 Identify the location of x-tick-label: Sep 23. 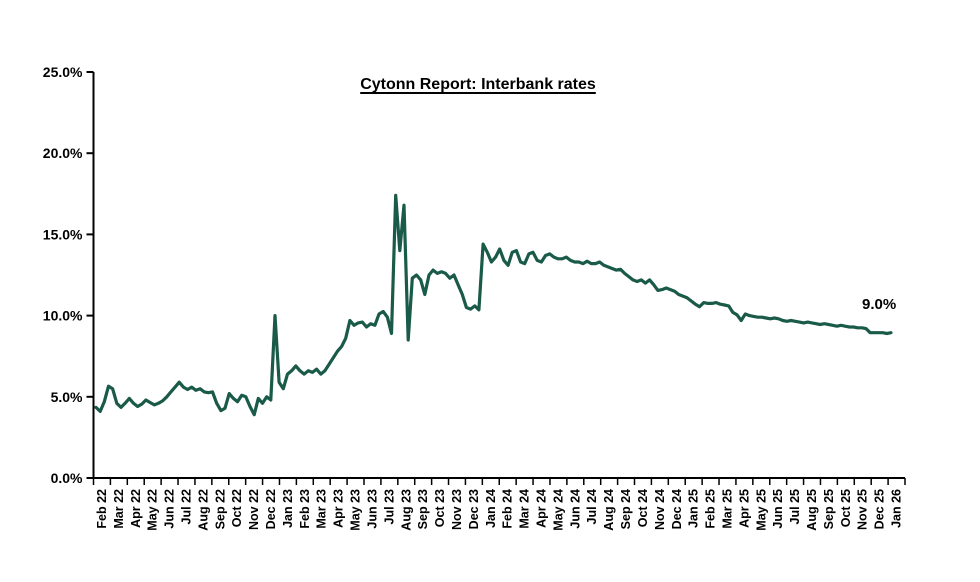
(423, 509).